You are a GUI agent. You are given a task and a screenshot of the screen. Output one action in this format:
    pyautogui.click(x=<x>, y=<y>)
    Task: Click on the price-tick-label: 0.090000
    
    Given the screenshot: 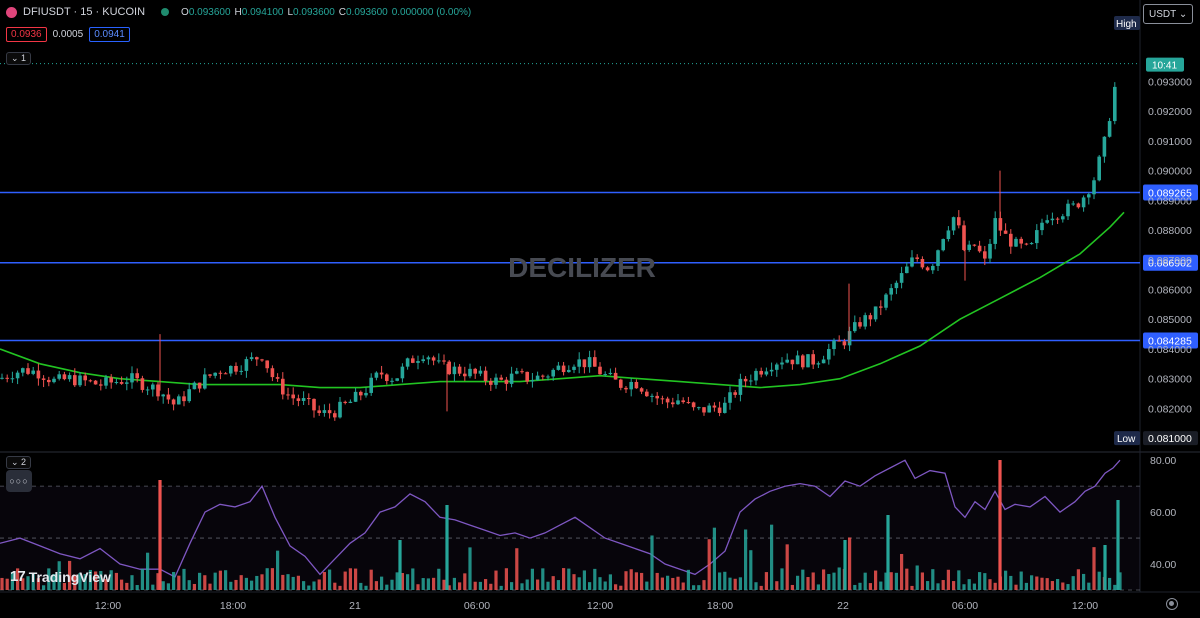 What is the action you would take?
    pyautogui.click(x=1170, y=172)
    